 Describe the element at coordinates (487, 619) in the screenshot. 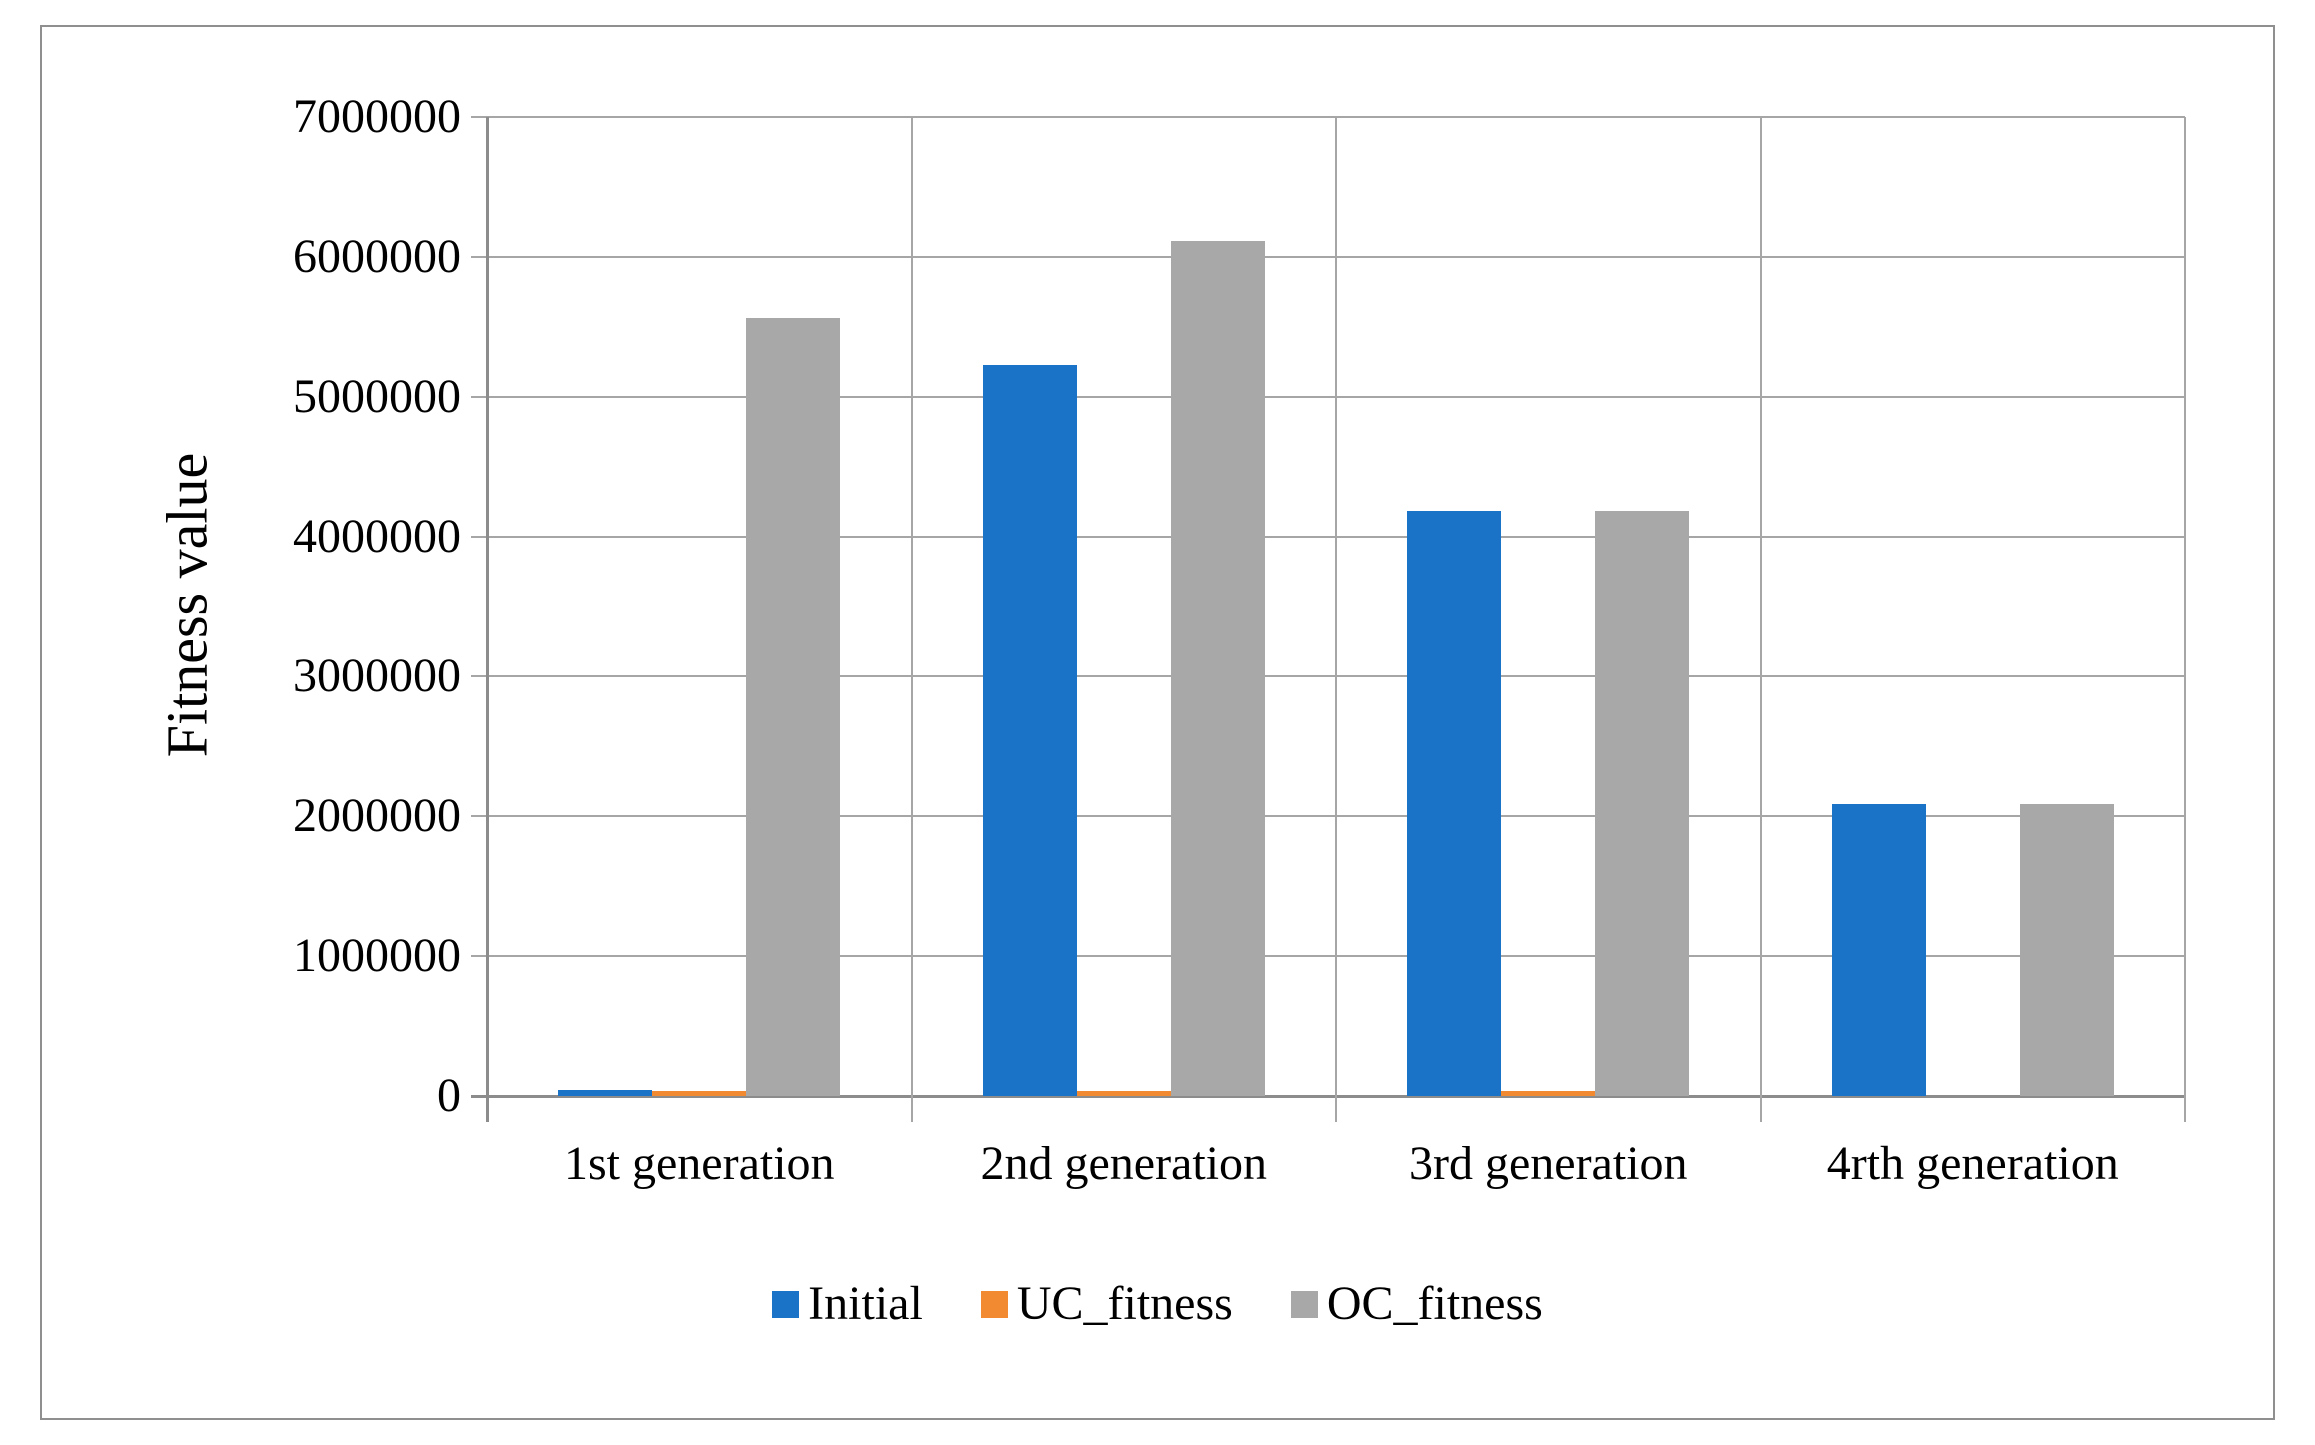

I see `y-axis-line` at that location.